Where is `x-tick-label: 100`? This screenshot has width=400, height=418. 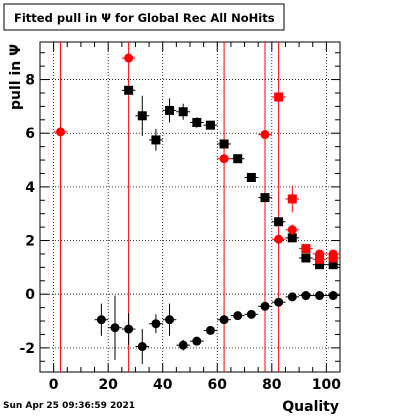
x-tick-label: 100 is located at coordinates (326, 385).